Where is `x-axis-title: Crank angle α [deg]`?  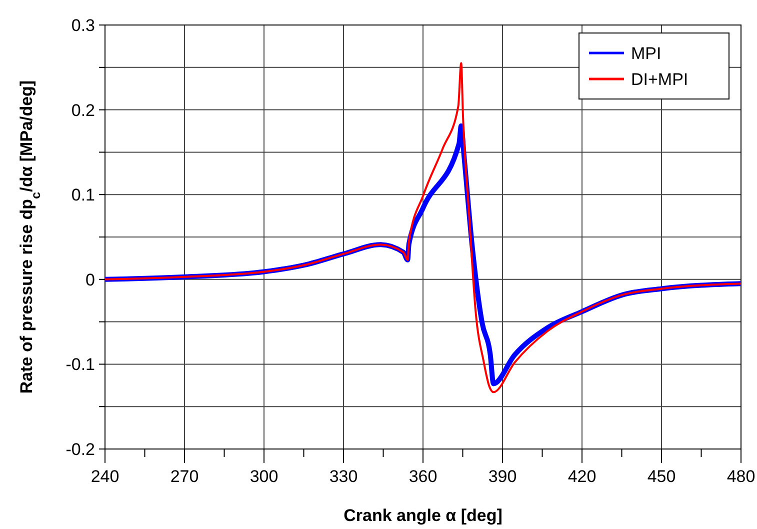 x-axis-title: Crank angle α [deg] is located at coordinates (423, 515).